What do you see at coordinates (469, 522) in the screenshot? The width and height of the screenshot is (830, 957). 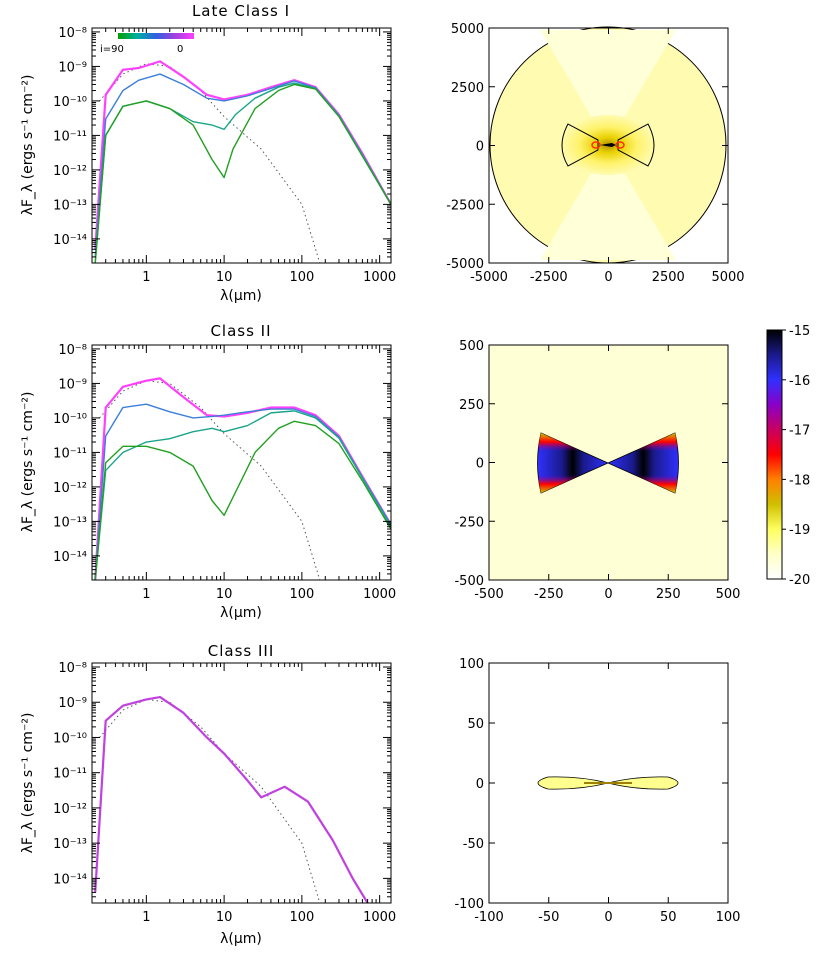 I see `map-y-tick-label: -250` at bounding box center [469, 522].